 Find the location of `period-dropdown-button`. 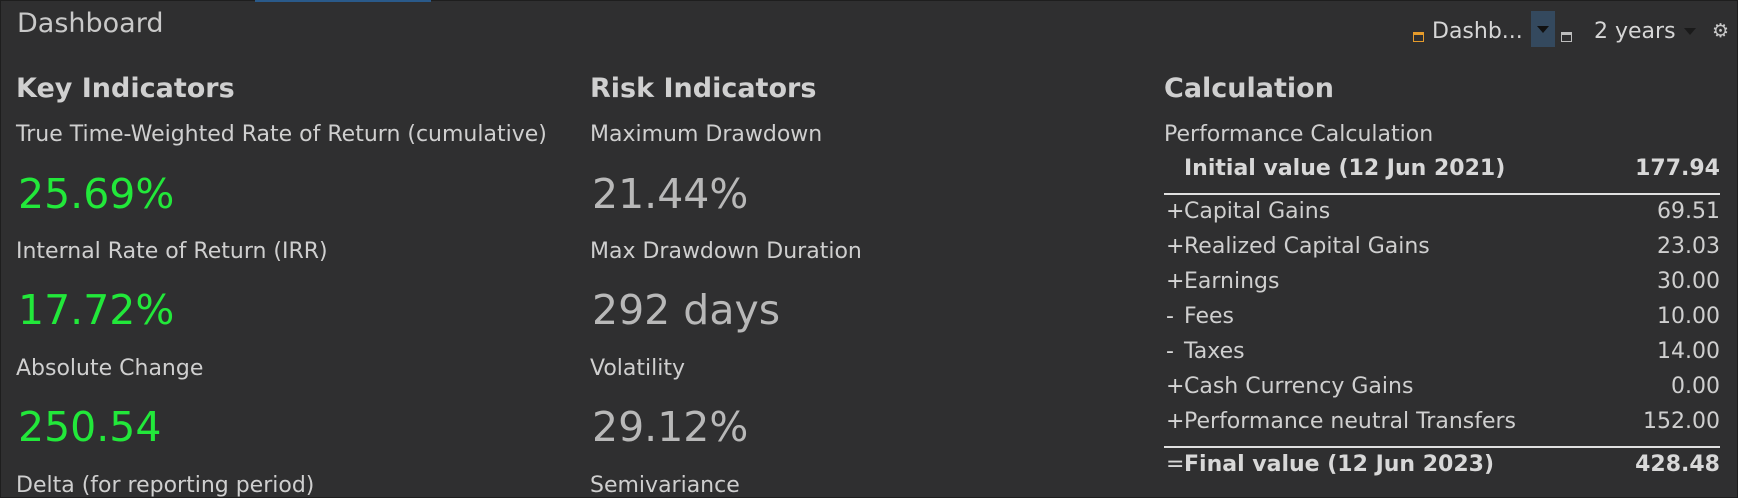

period-dropdown-button is located at coordinates (1690, 31).